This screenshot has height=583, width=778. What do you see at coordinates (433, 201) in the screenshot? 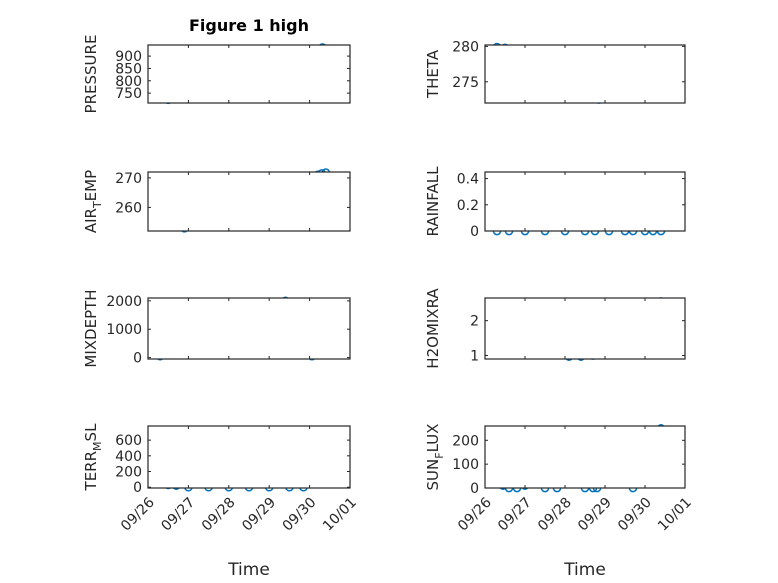
I see `y-axis-label: RAINFALL` at bounding box center [433, 201].